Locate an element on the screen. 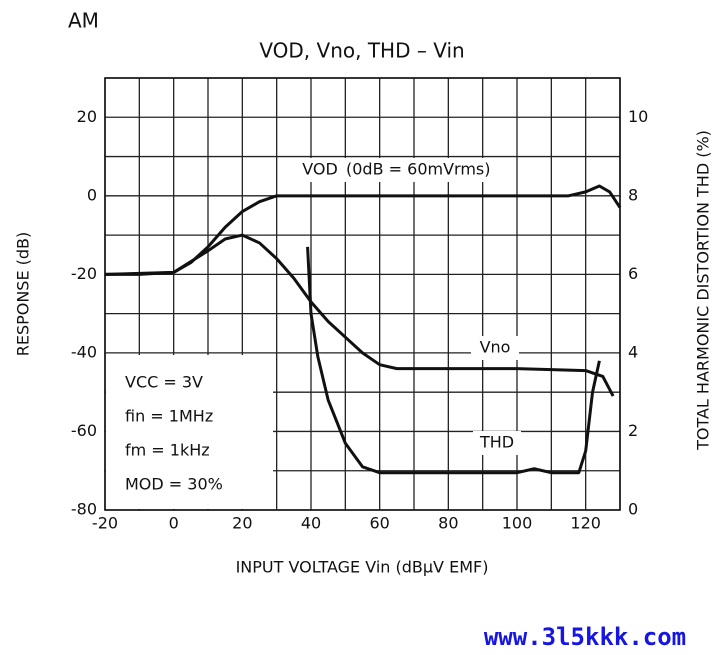  series-label: VOD is located at coordinates (320, 169).